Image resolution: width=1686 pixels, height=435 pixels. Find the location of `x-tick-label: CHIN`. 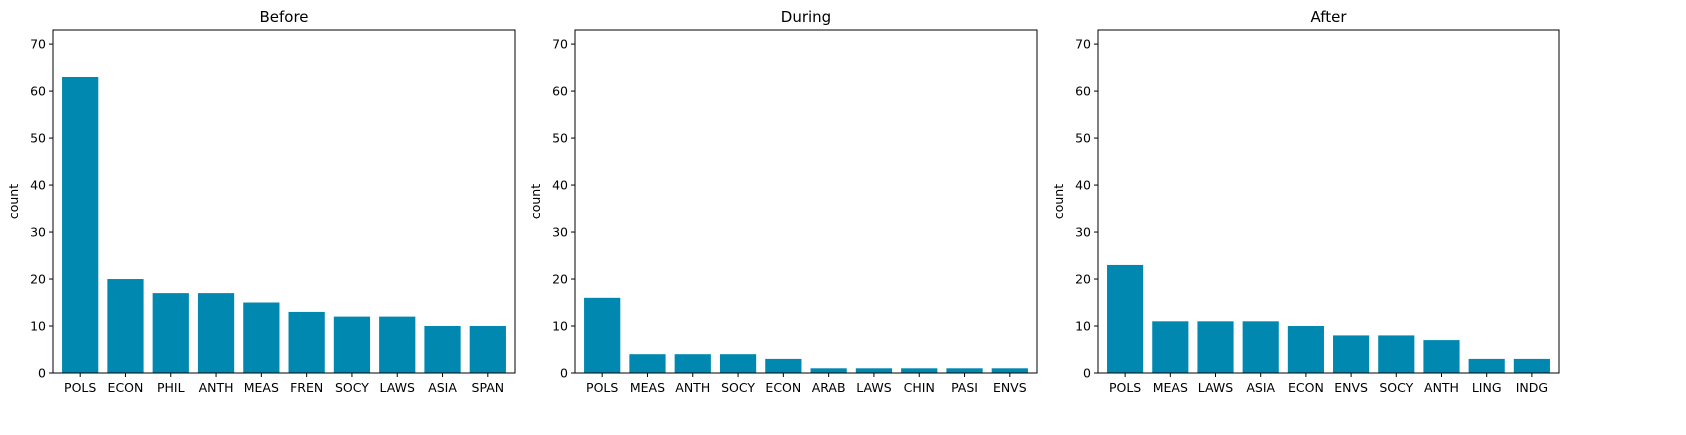

x-tick-label: CHIN is located at coordinates (919, 387).